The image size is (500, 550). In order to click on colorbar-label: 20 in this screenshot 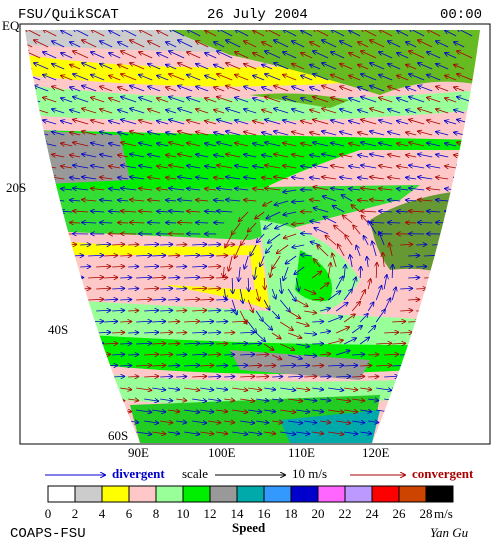, I will do `click(318, 513)`.